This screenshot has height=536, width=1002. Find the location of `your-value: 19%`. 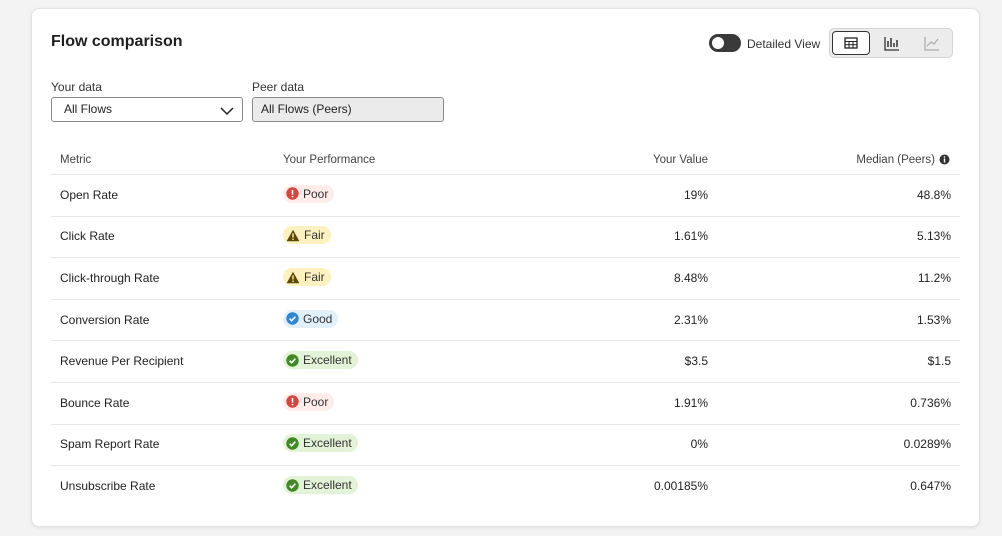

your-value: 19% is located at coordinates (695, 194).